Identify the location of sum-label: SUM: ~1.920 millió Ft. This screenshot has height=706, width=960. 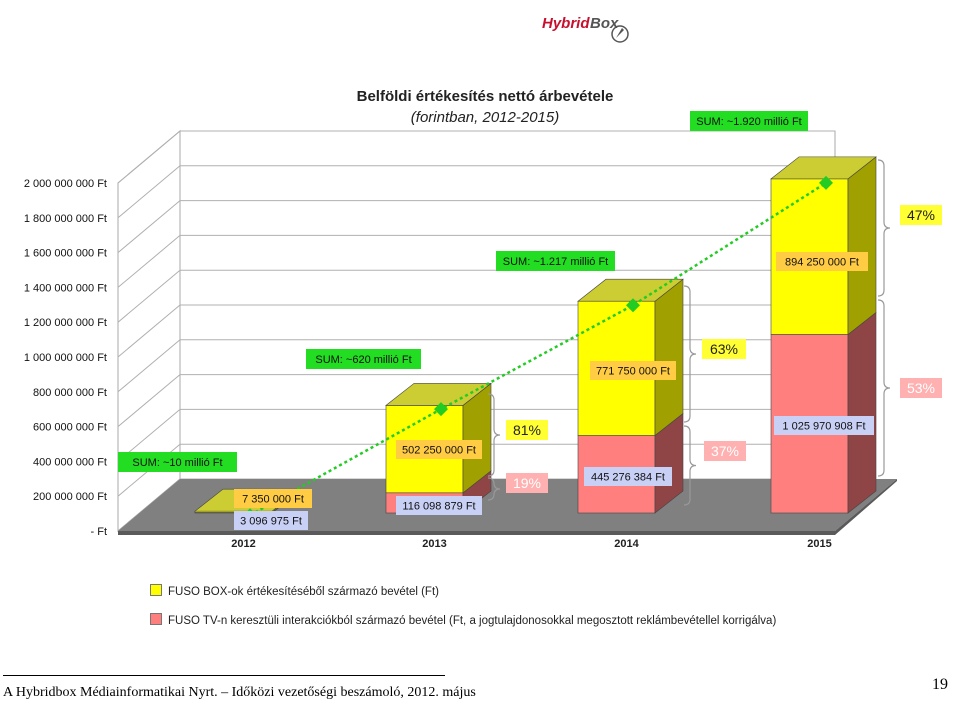
(748, 122).